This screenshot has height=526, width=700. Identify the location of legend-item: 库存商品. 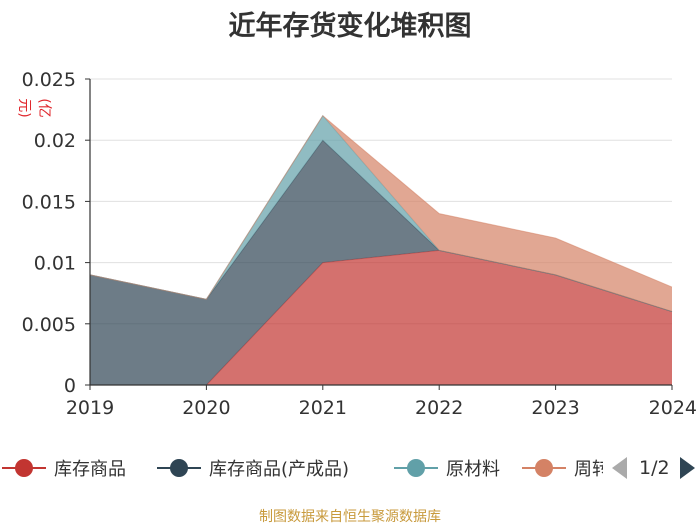
(64, 468).